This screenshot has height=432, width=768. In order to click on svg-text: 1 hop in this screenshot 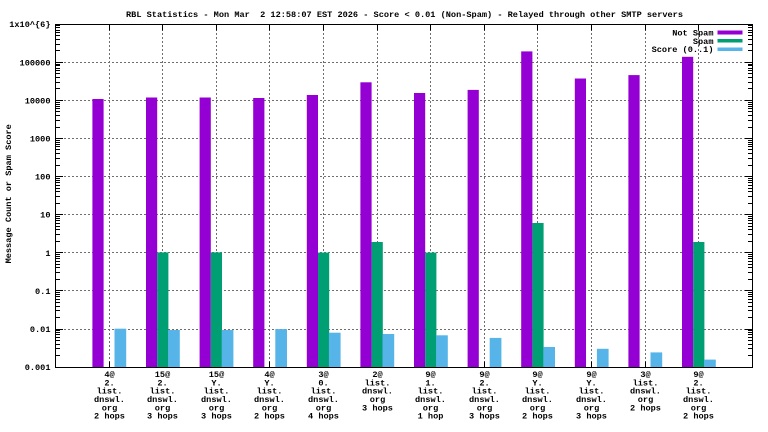, I will do `click(431, 417)`.